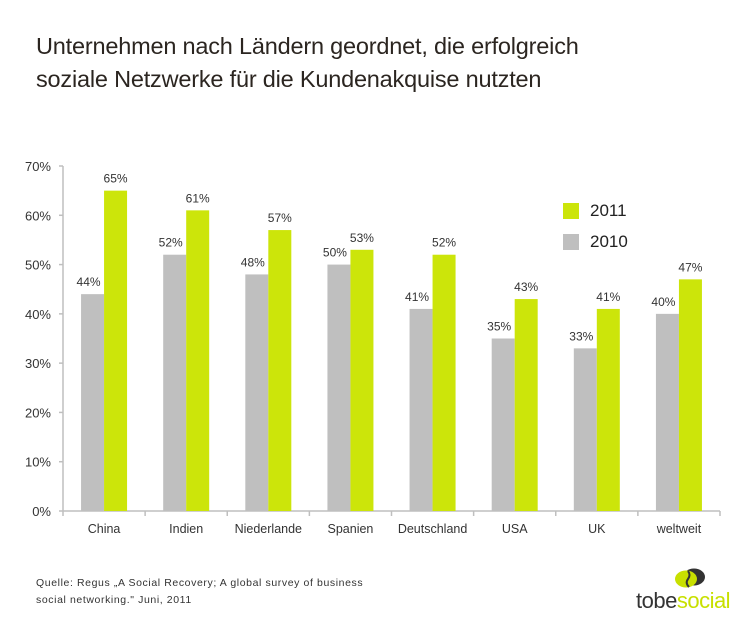 The width and height of the screenshot is (750, 625). I want to click on data-label-2010: 44%, so click(89, 282).